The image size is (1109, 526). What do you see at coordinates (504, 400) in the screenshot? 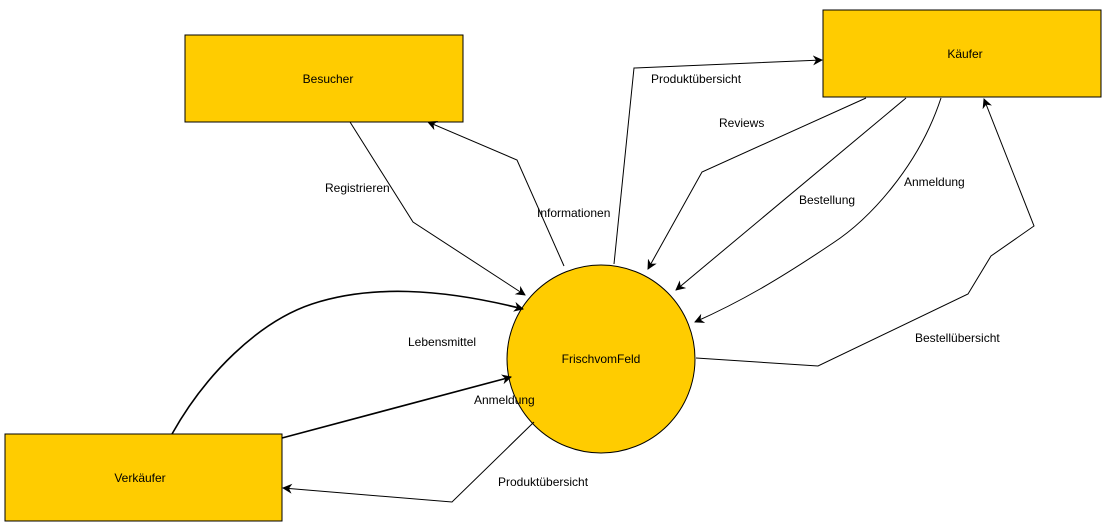
I see `edge-anmeldung-verkaeufer-label: Anmeldung` at bounding box center [504, 400].